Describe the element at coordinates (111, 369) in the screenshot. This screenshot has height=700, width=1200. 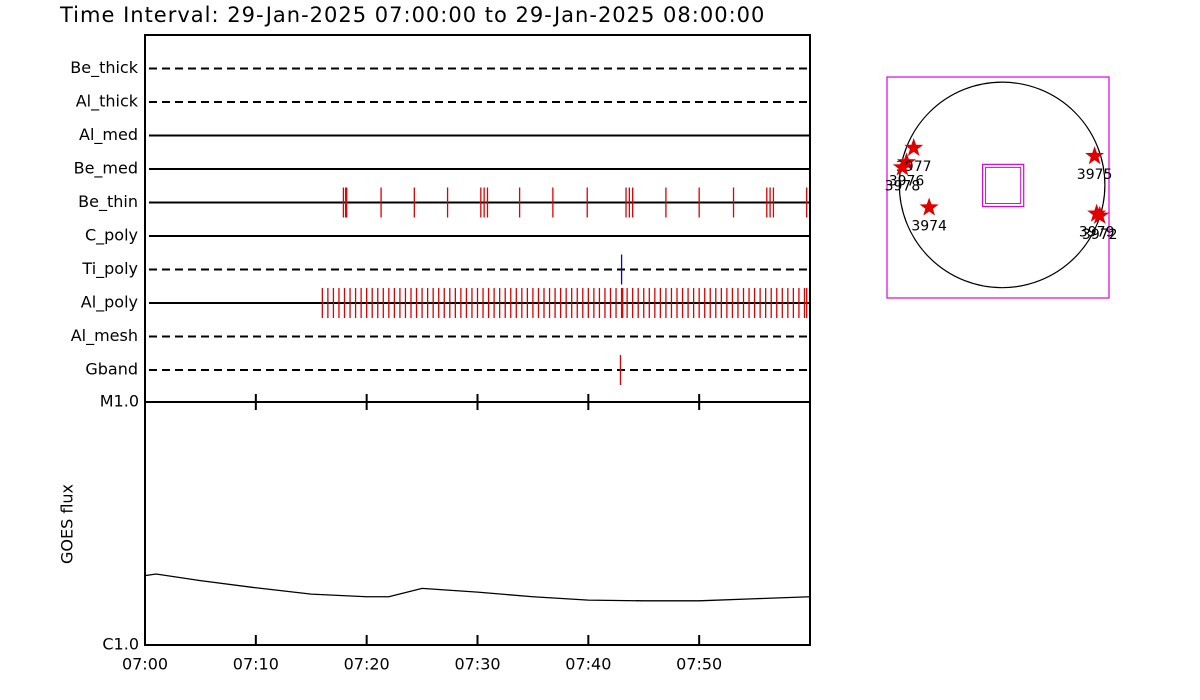
I see `row-label: Gband` at that location.